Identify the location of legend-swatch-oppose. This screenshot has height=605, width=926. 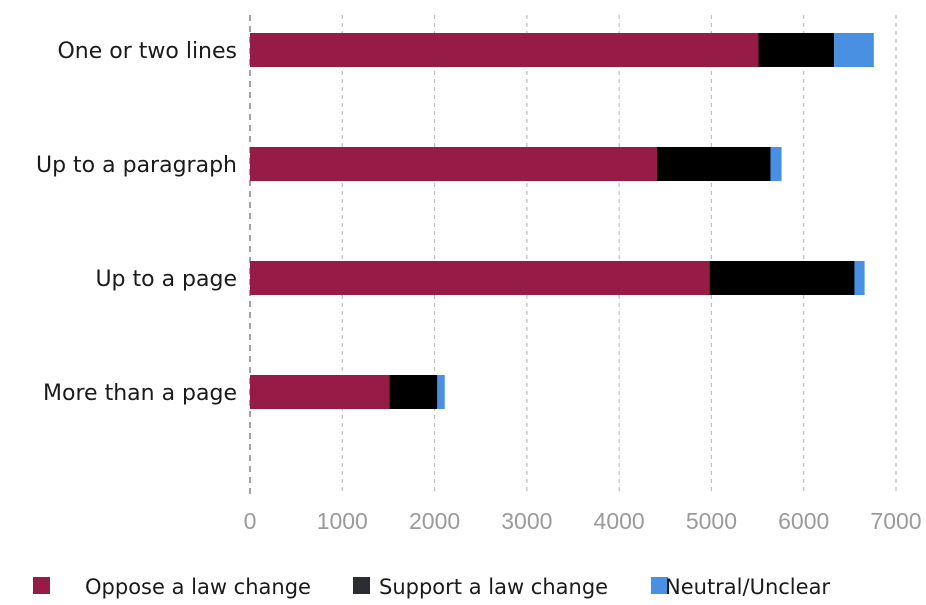
(41, 585).